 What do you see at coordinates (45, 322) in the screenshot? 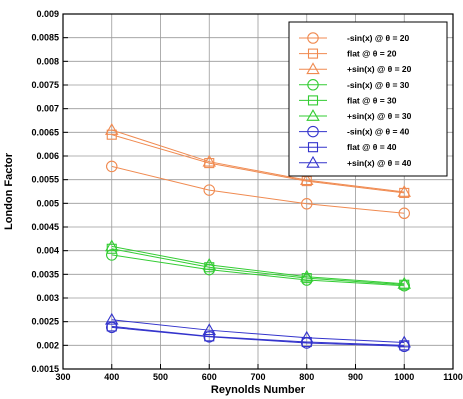
I see `y-tick-label: 0.0025` at bounding box center [45, 322].